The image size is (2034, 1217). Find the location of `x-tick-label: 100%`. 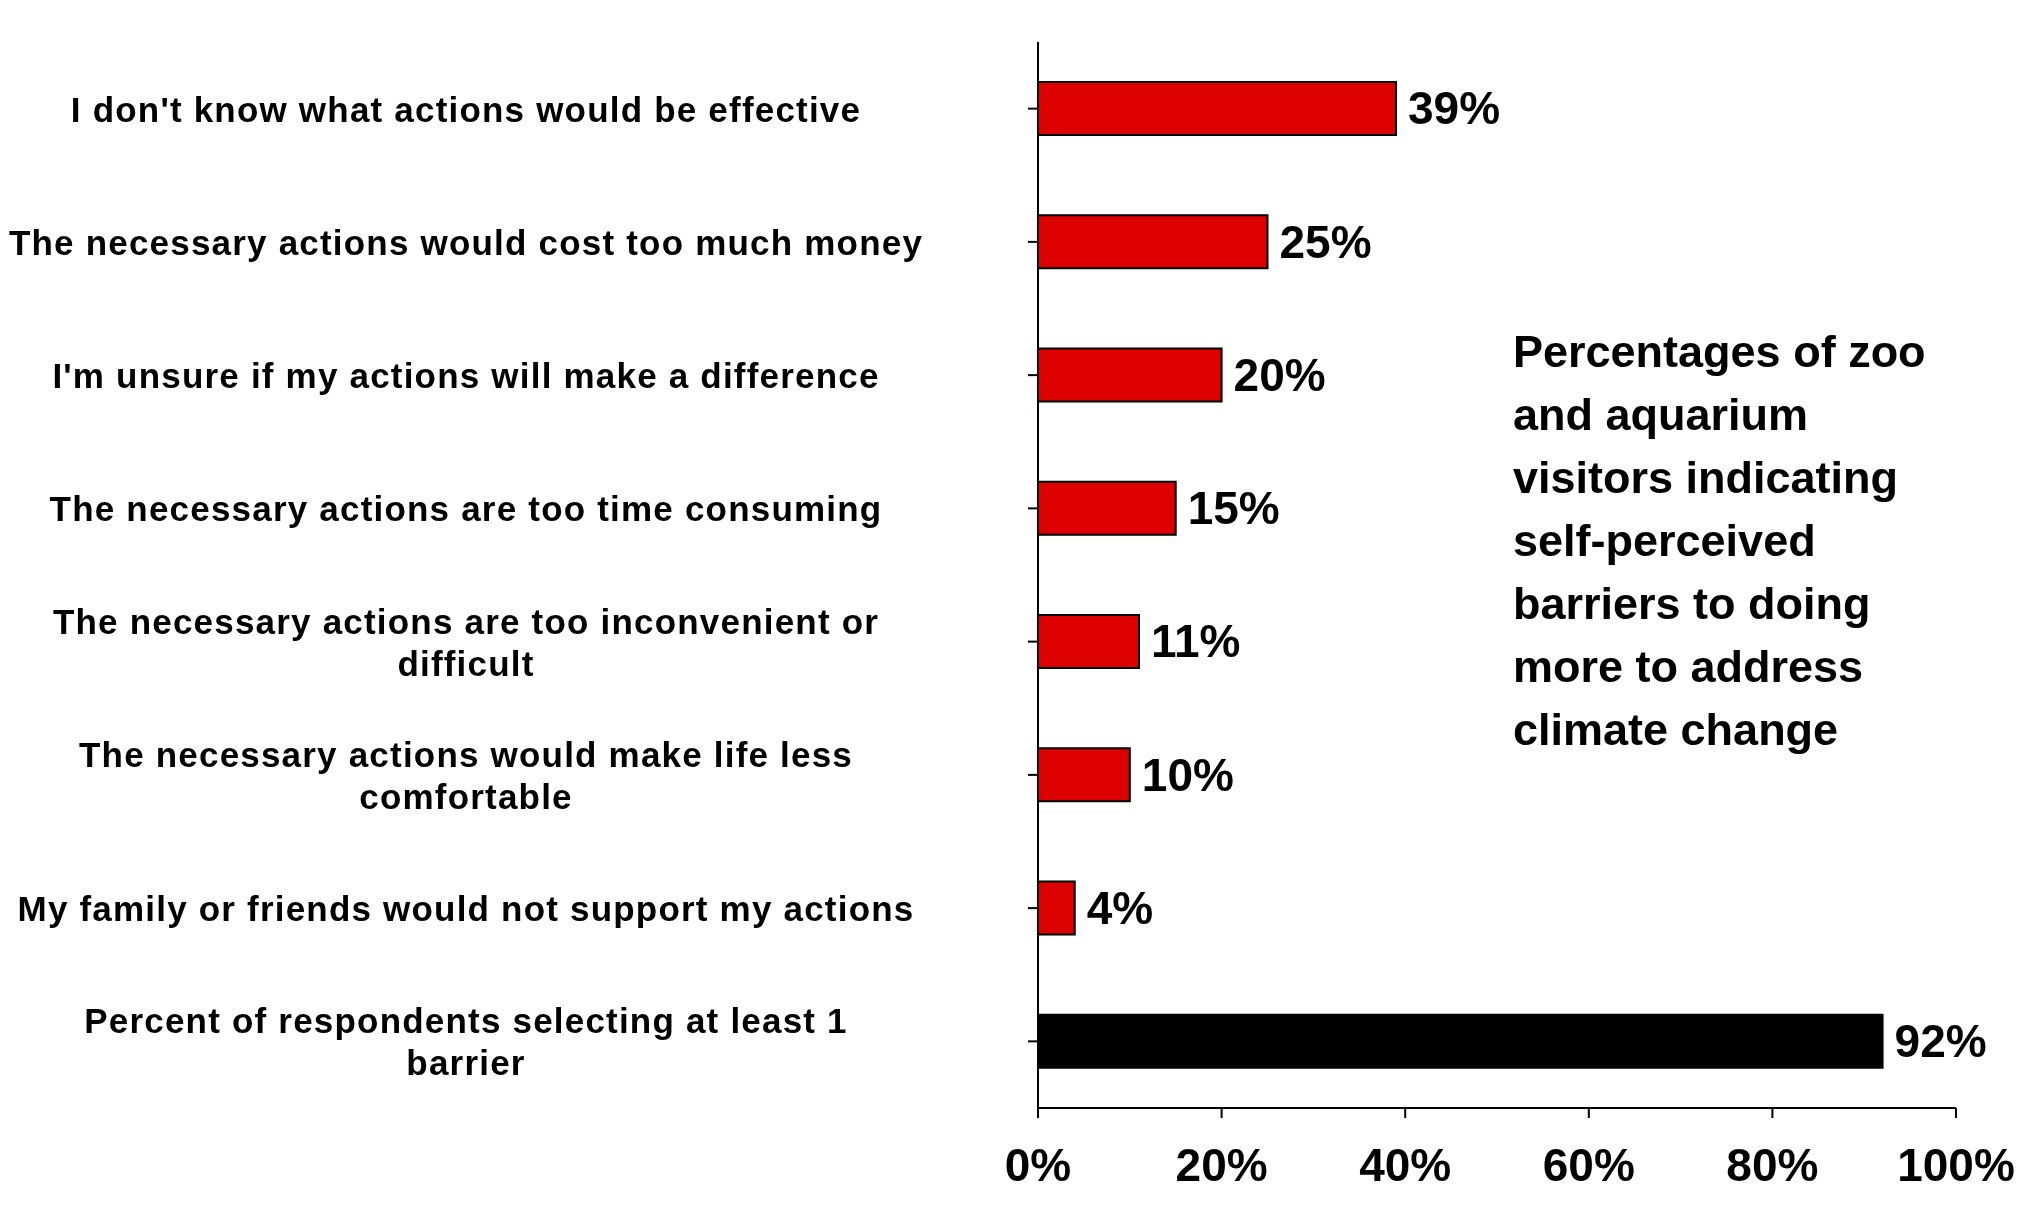

x-tick-label: 100% is located at coordinates (1956, 1164).